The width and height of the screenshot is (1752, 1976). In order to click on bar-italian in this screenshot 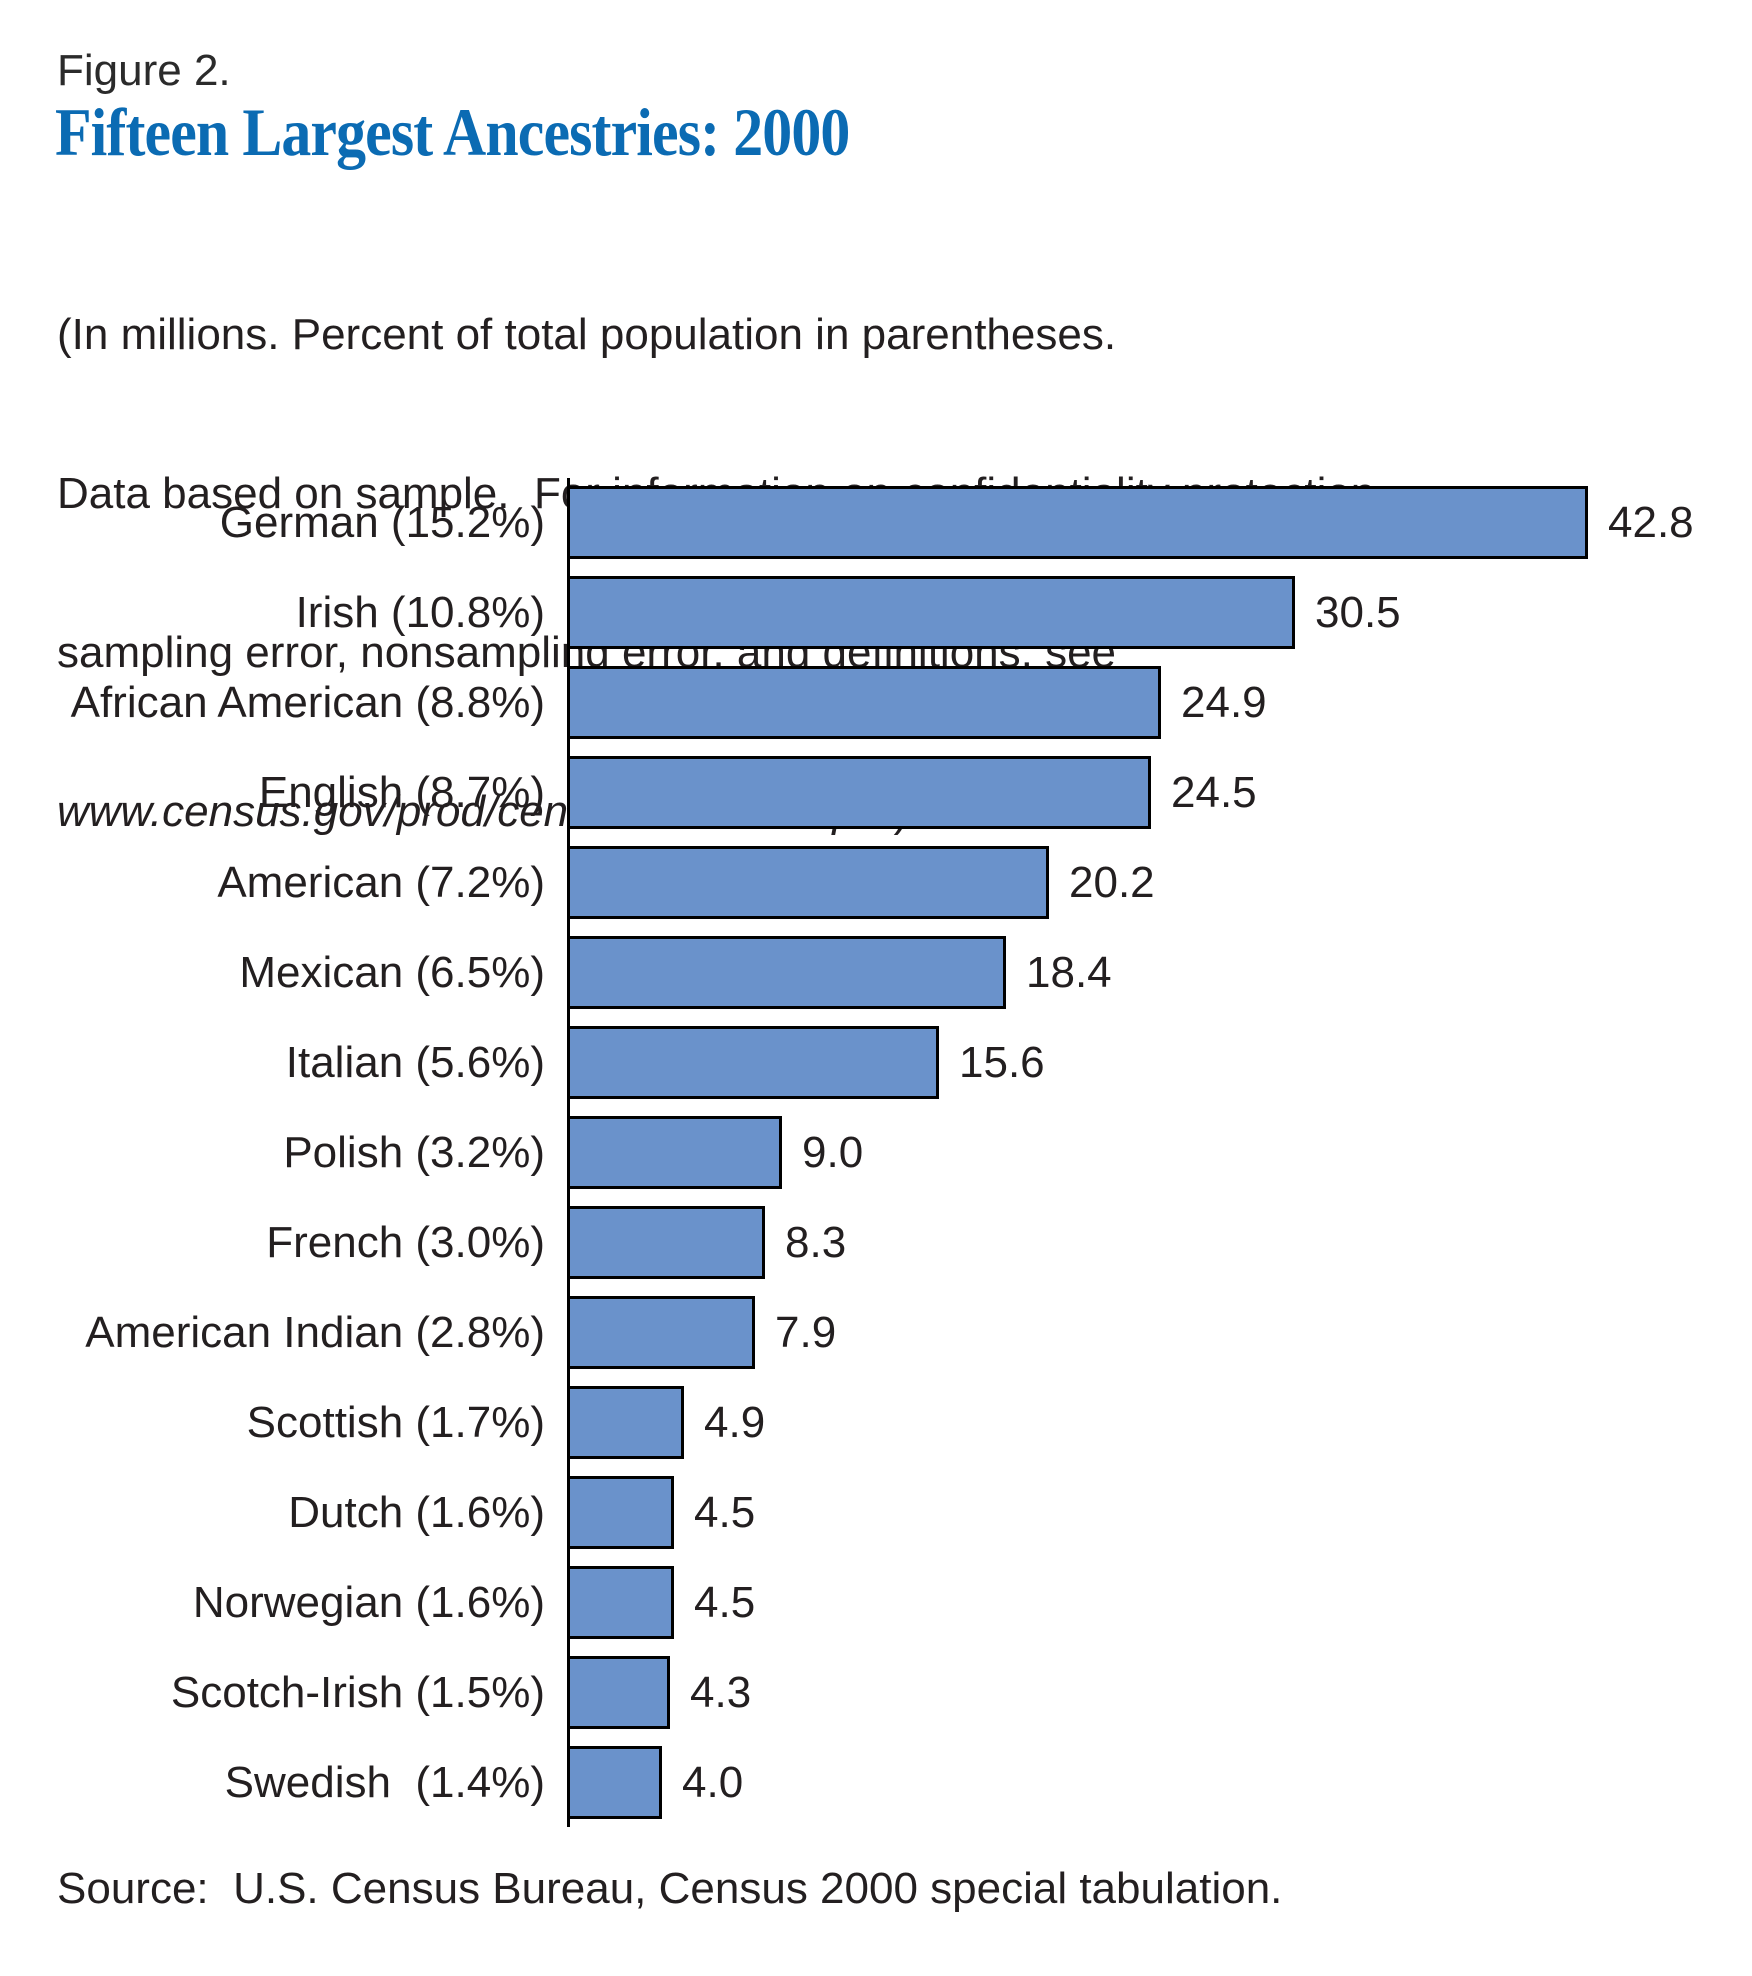, I will do `click(753, 1062)`.